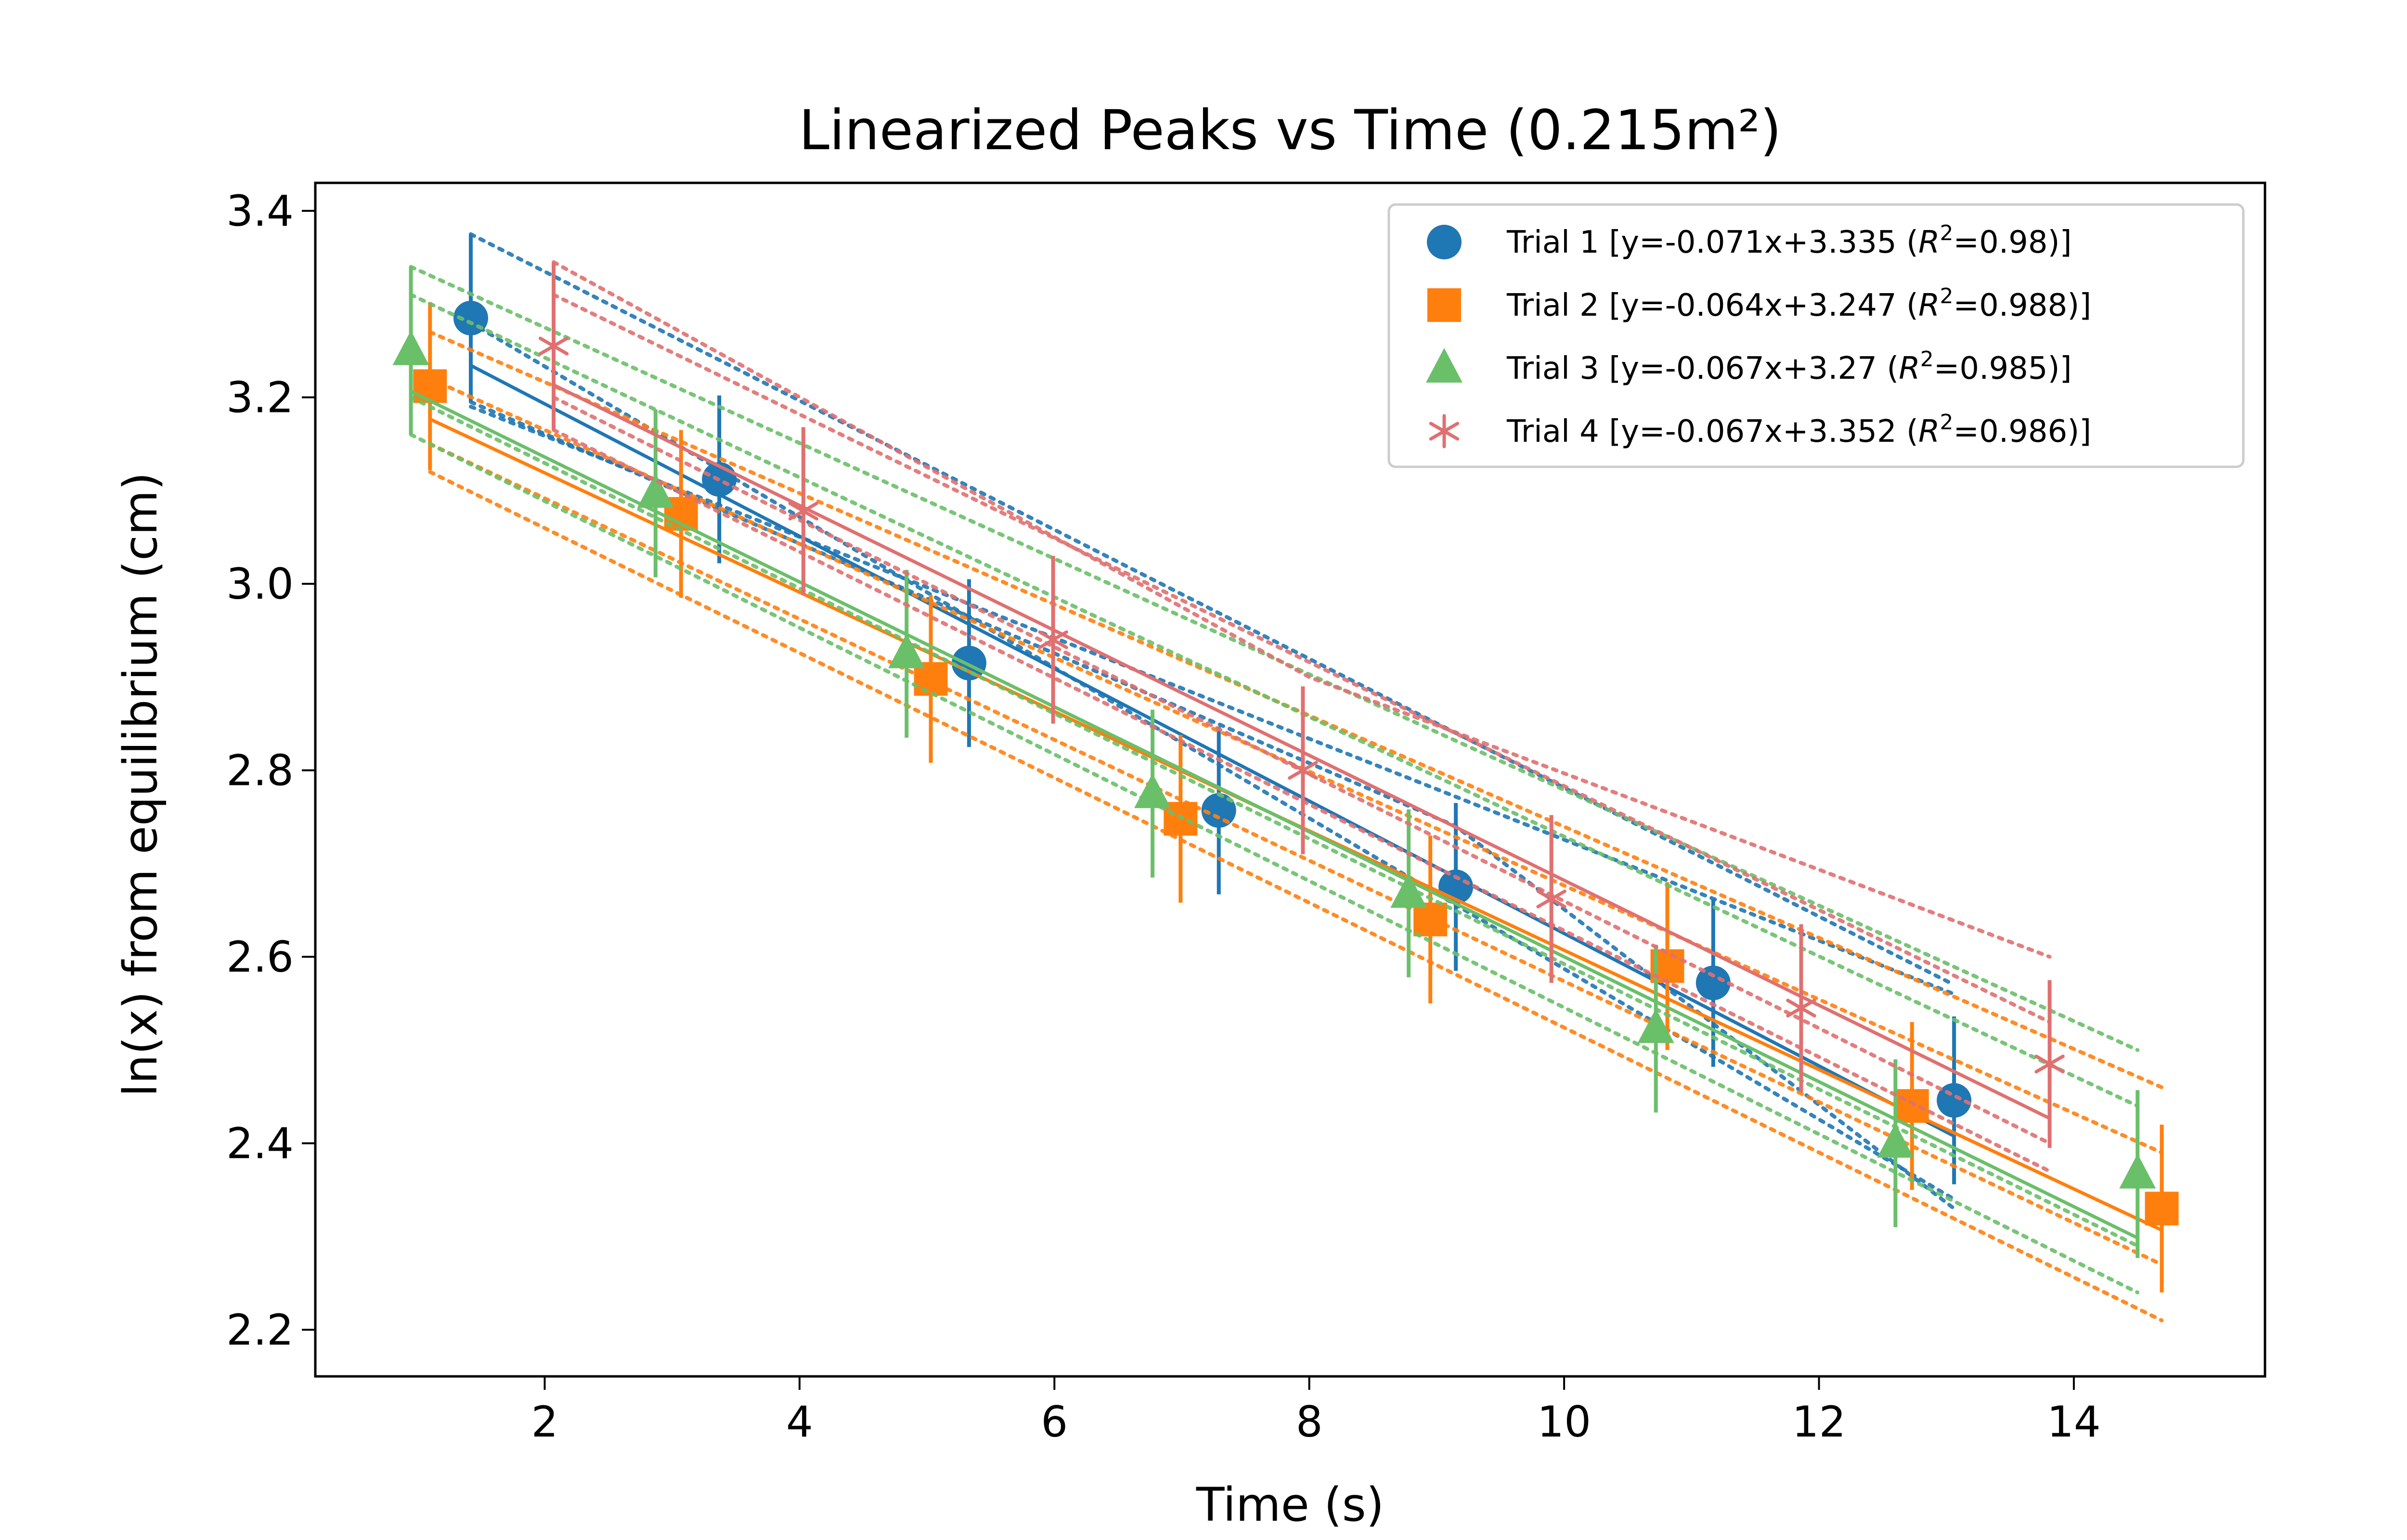  I want to click on legend-entry: Trial 1 [y=-0.071x+3.335 (R2=0.98)], so click(1789, 240).